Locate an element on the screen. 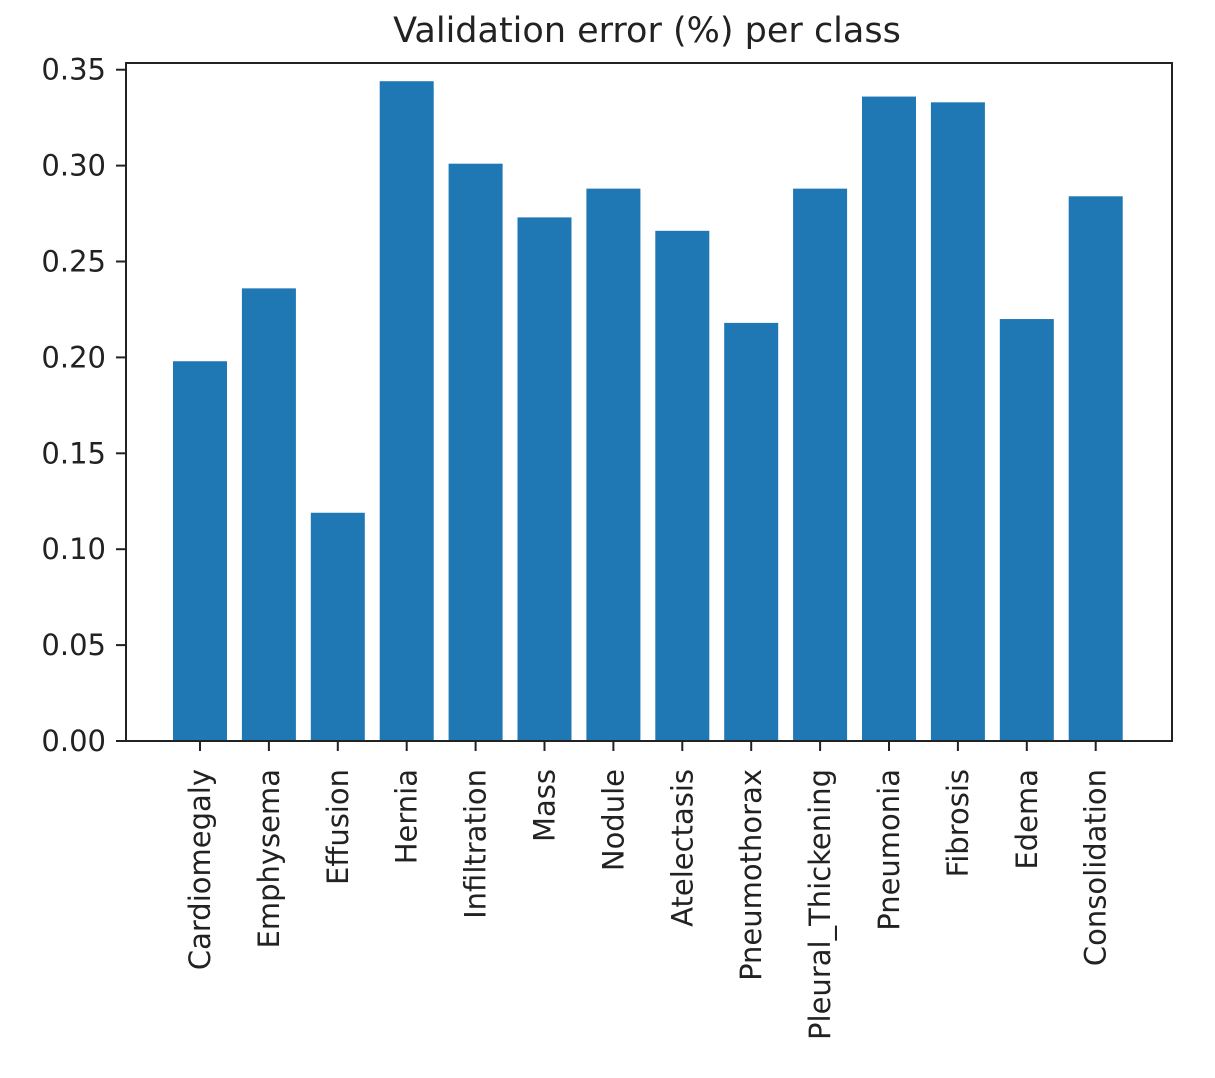 The image size is (1215, 1078). bar-atelectasis is located at coordinates (682, 485).